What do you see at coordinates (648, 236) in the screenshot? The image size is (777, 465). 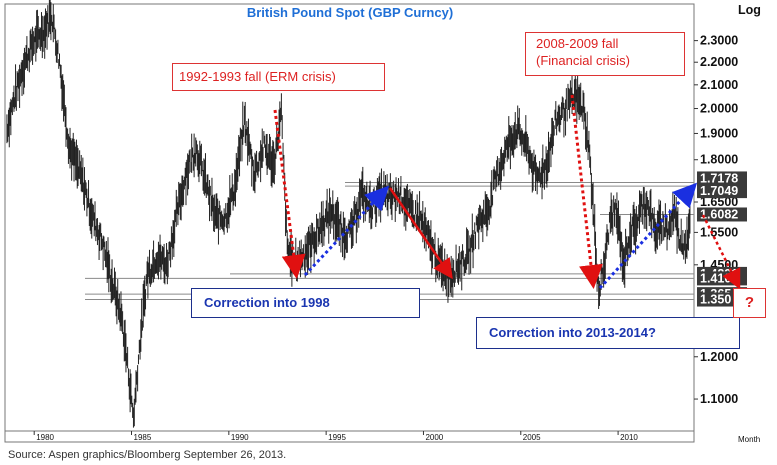 I see `rise-2009-2013-arrow` at bounding box center [648, 236].